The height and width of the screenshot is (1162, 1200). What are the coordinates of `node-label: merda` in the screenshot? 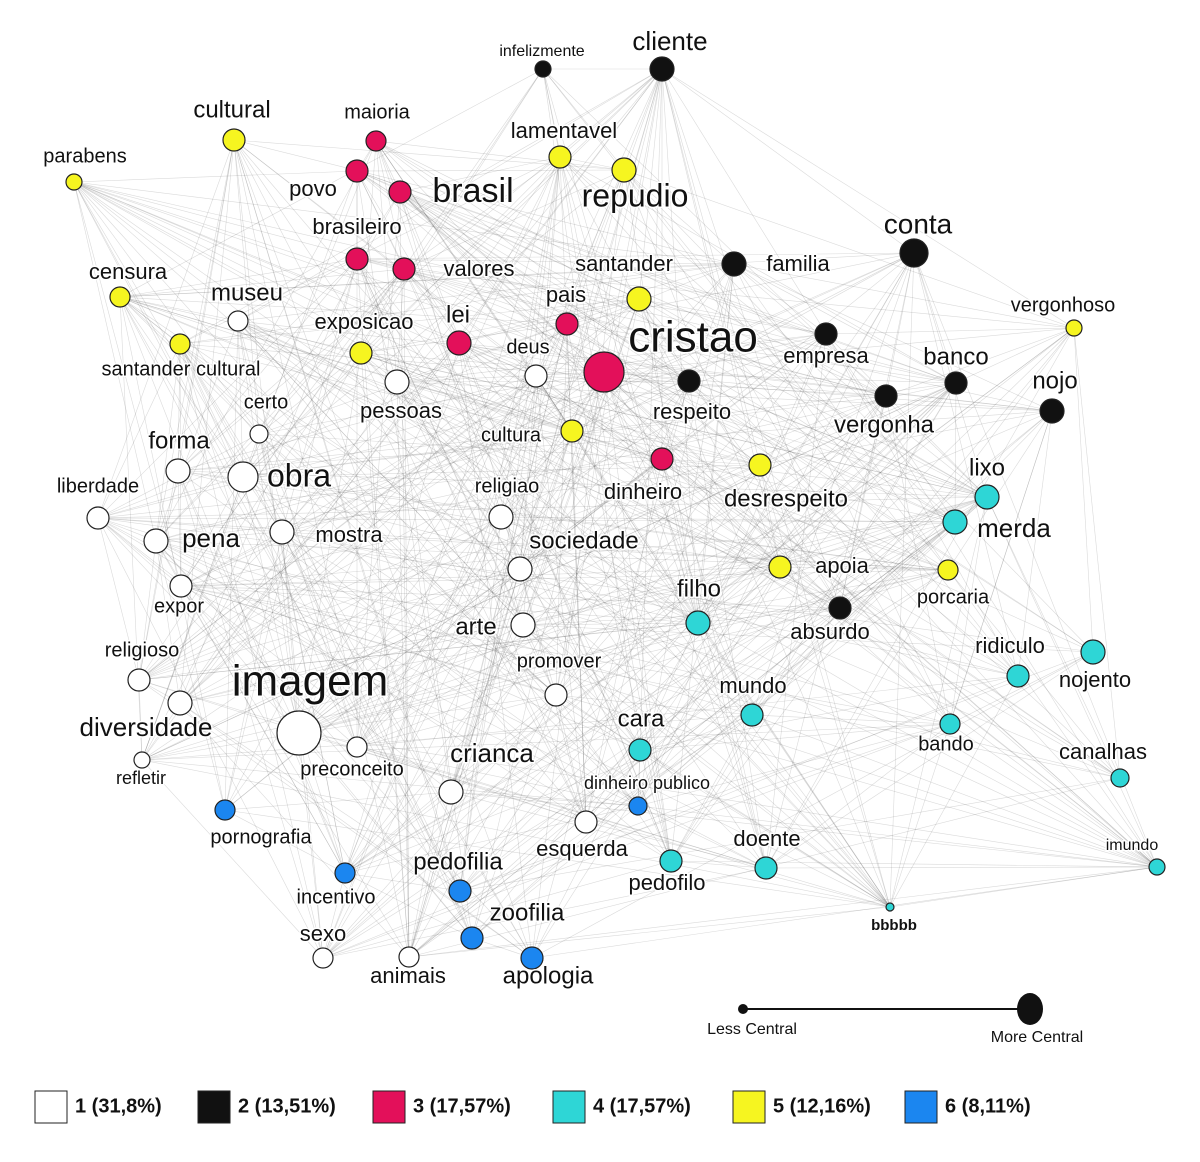 It's located at (1014, 528).